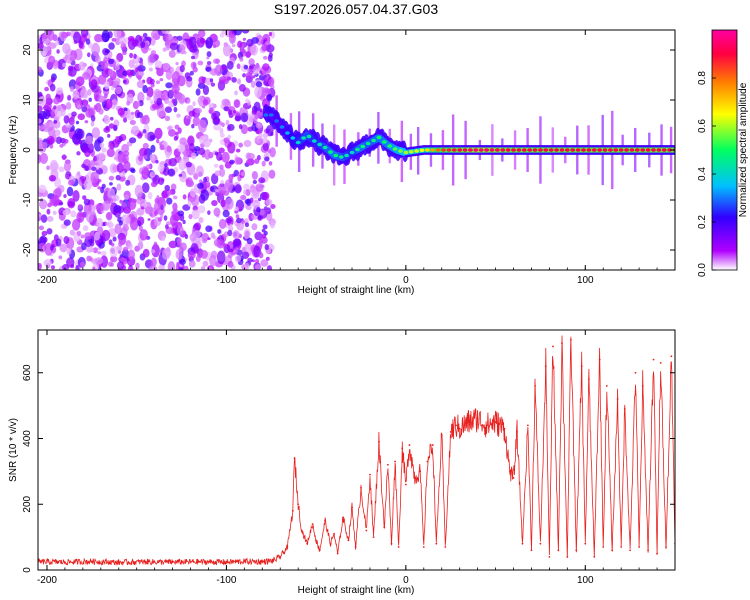 The height and width of the screenshot is (600, 750). I want to click on y-tick-label: 0, so click(27, 570).